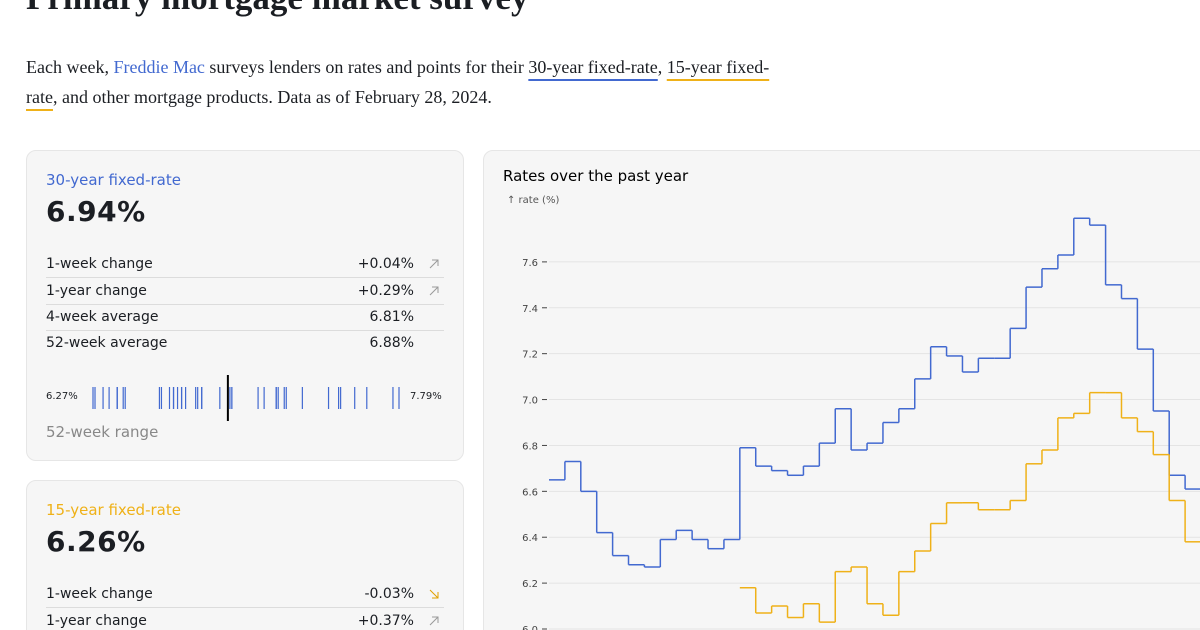 This screenshot has width=1200, height=630. Describe the element at coordinates (113, 510) in the screenshot. I see `card-title: 15-year fixed-rate` at that location.